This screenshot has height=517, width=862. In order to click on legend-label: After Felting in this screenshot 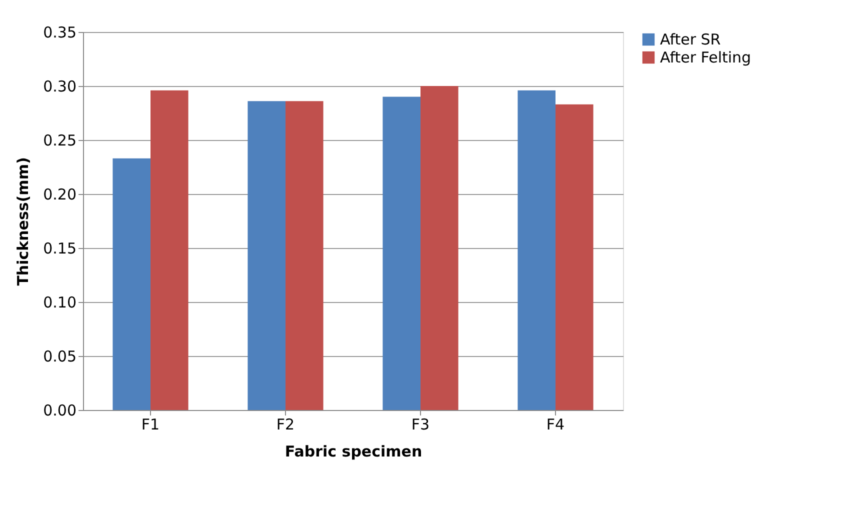, I will do `click(706, 57)`.